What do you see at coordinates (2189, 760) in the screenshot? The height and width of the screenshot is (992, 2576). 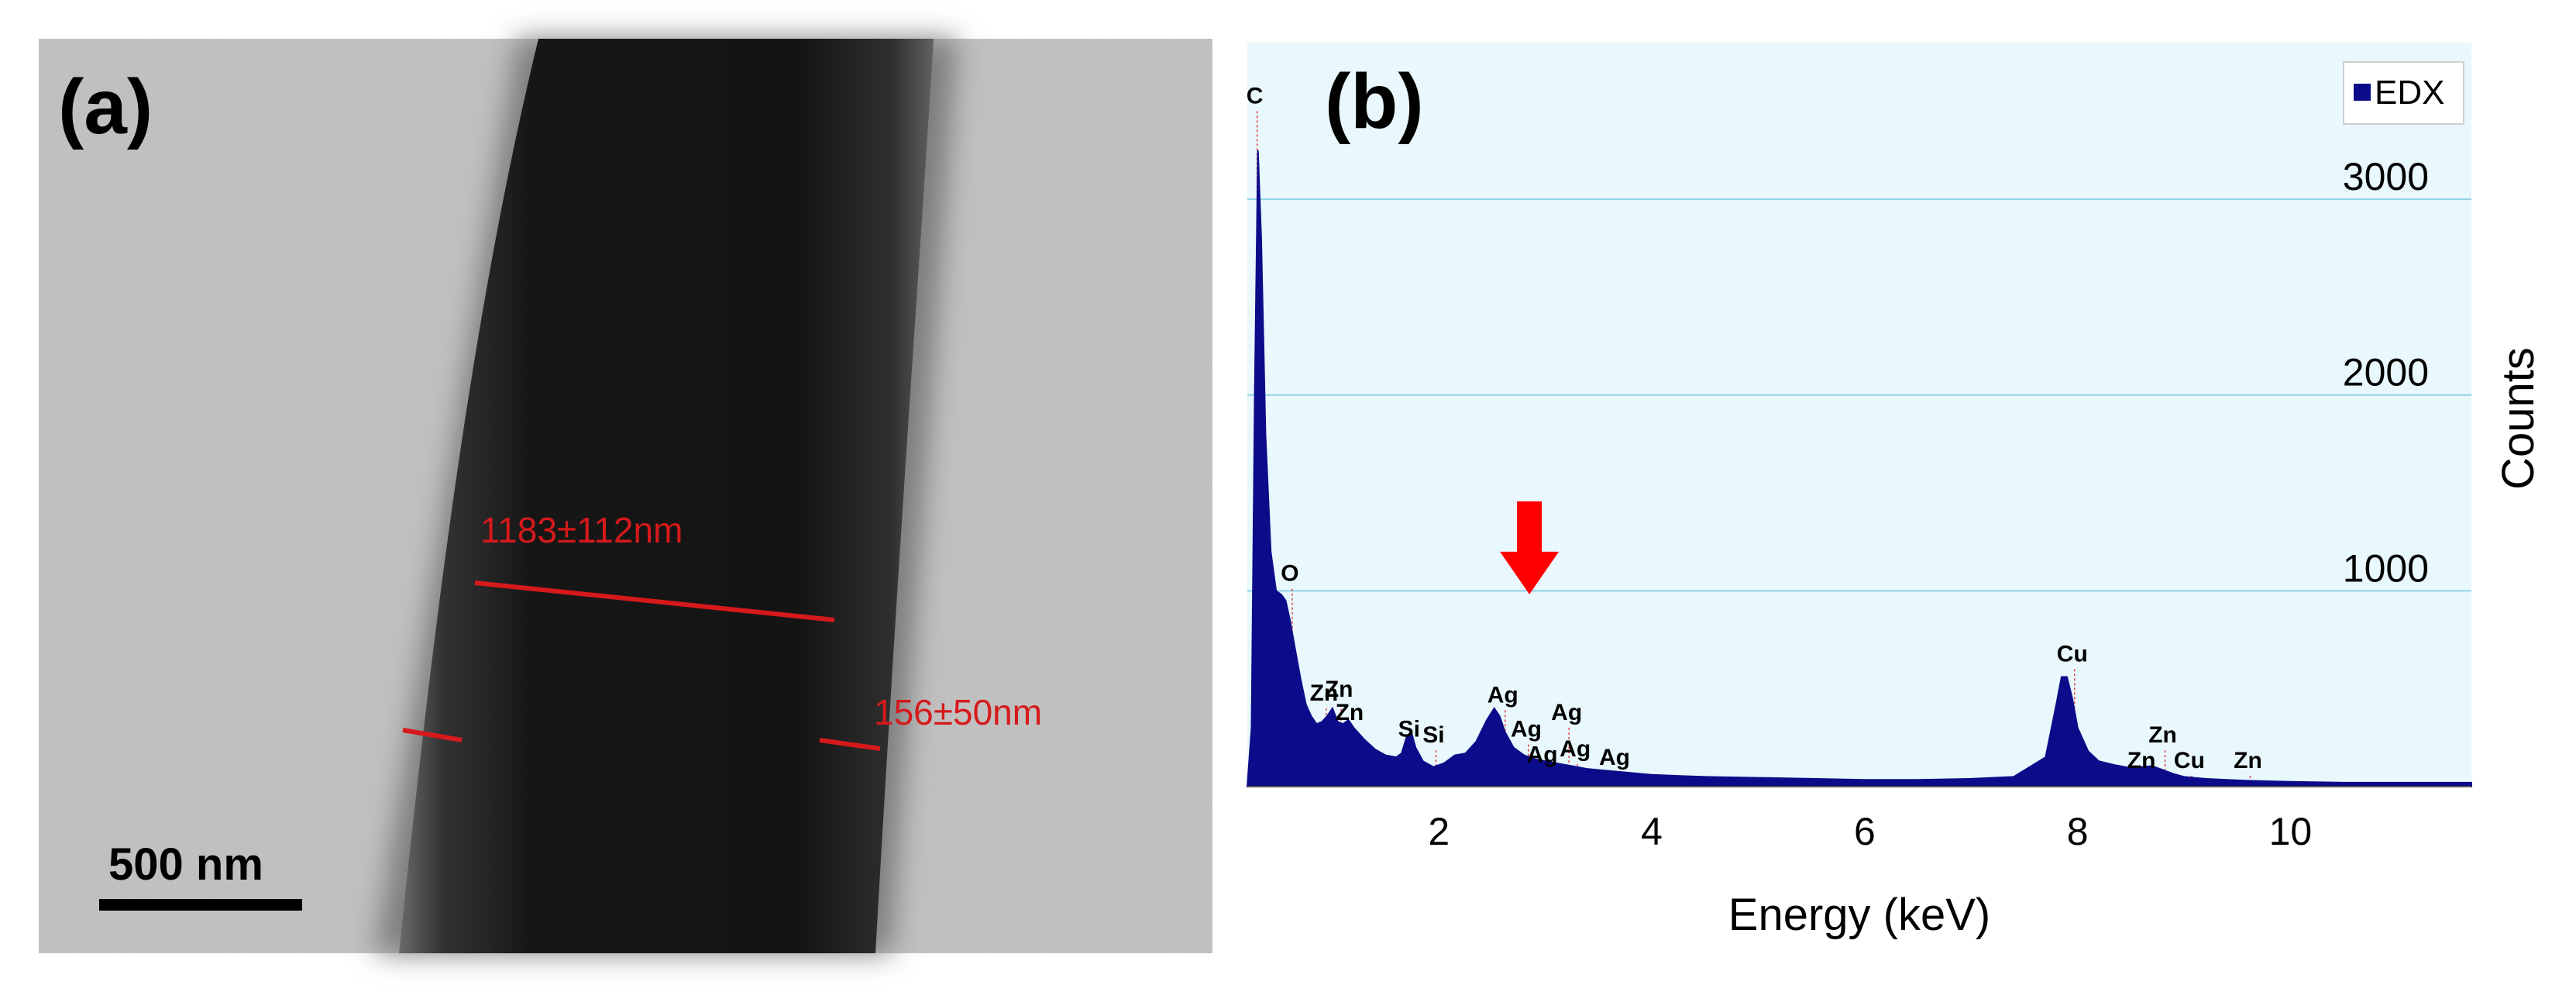 I see `peak-label-cu-16: Cu` at bounding box center [2189, 760].